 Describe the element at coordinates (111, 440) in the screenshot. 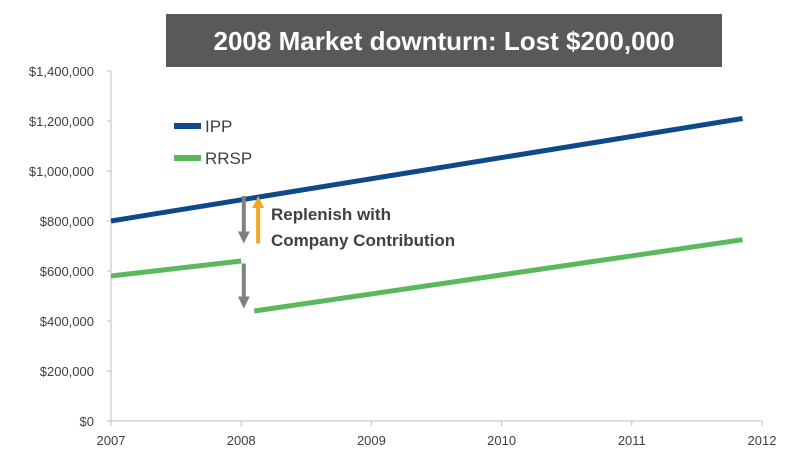

I see `x-tick-label: 2007` at that location.